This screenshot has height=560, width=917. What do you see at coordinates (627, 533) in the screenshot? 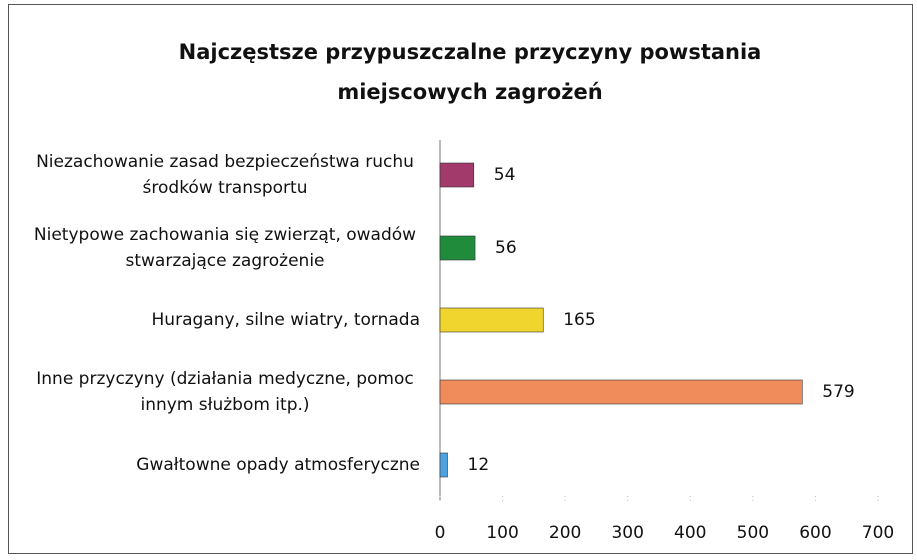
I see `x-tick-label: 300` at bounding box center [627, 533].